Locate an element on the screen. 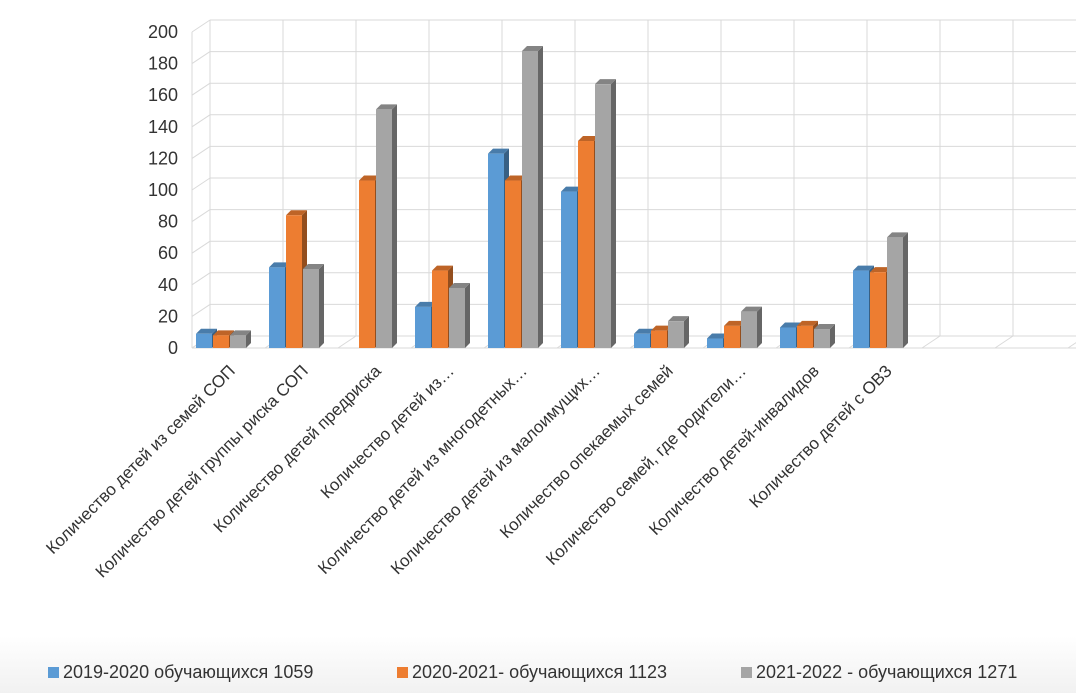  legend-label: 2021-2022 - обучающихся 1271 is located at coordinates (887, 671).